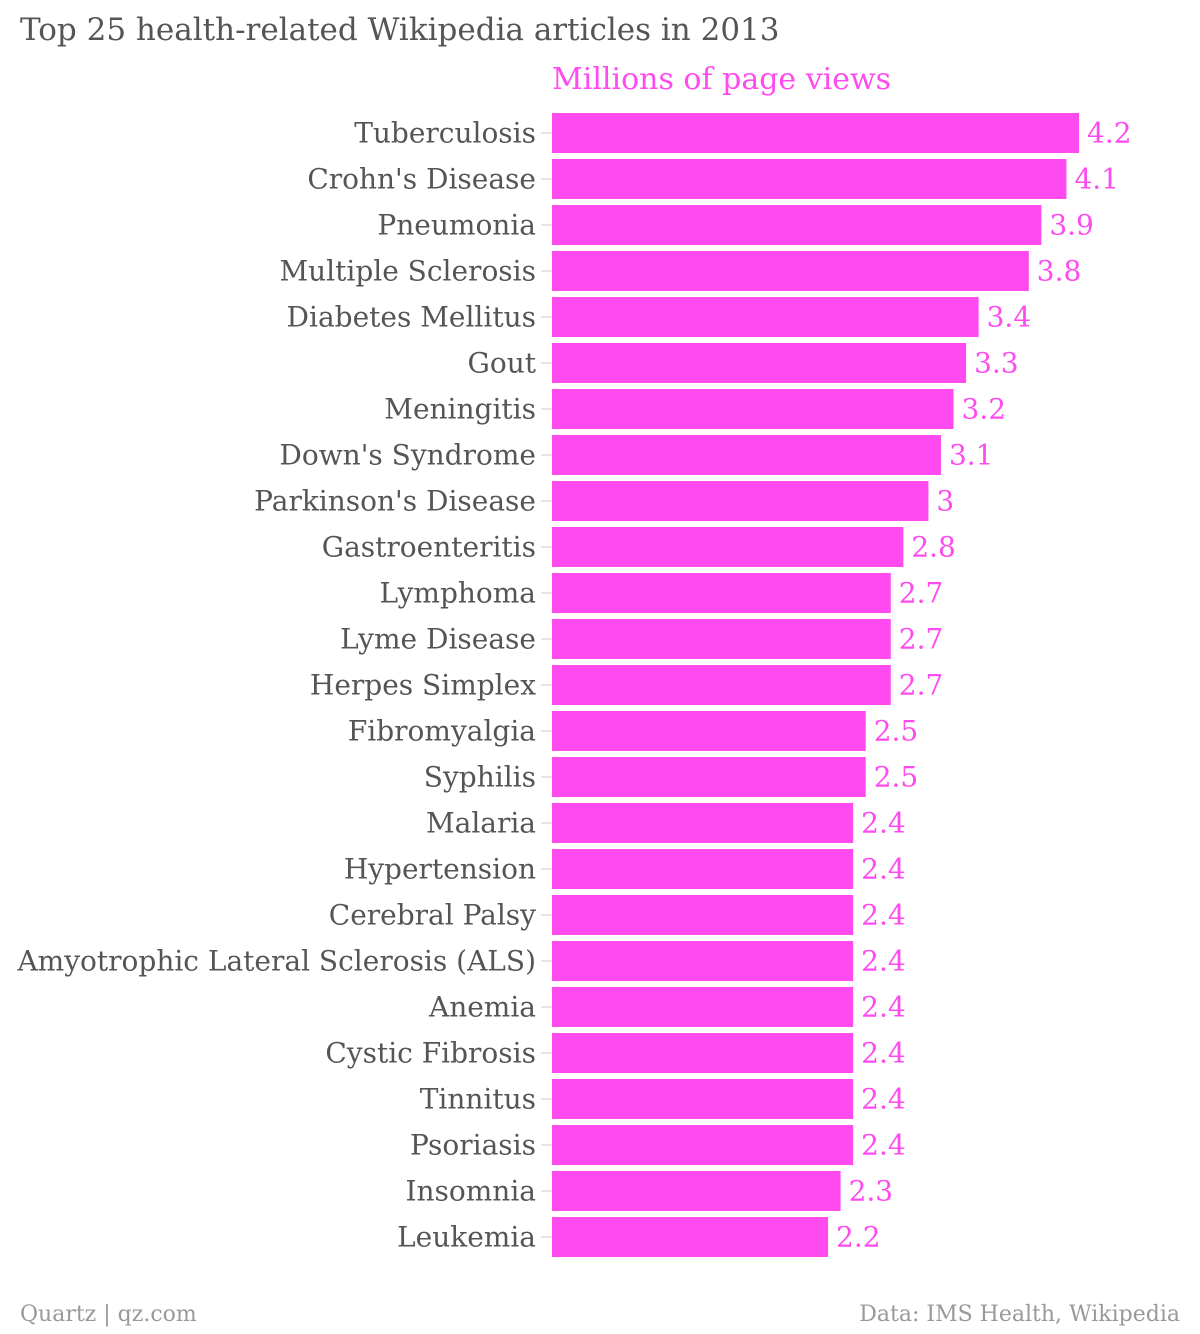 Image resolution: width=1200 pixels, height=1334 pixels. Describe the element at coordinates (1009, 317) in the screenshot. I see `value-label: 3.4` at that location.